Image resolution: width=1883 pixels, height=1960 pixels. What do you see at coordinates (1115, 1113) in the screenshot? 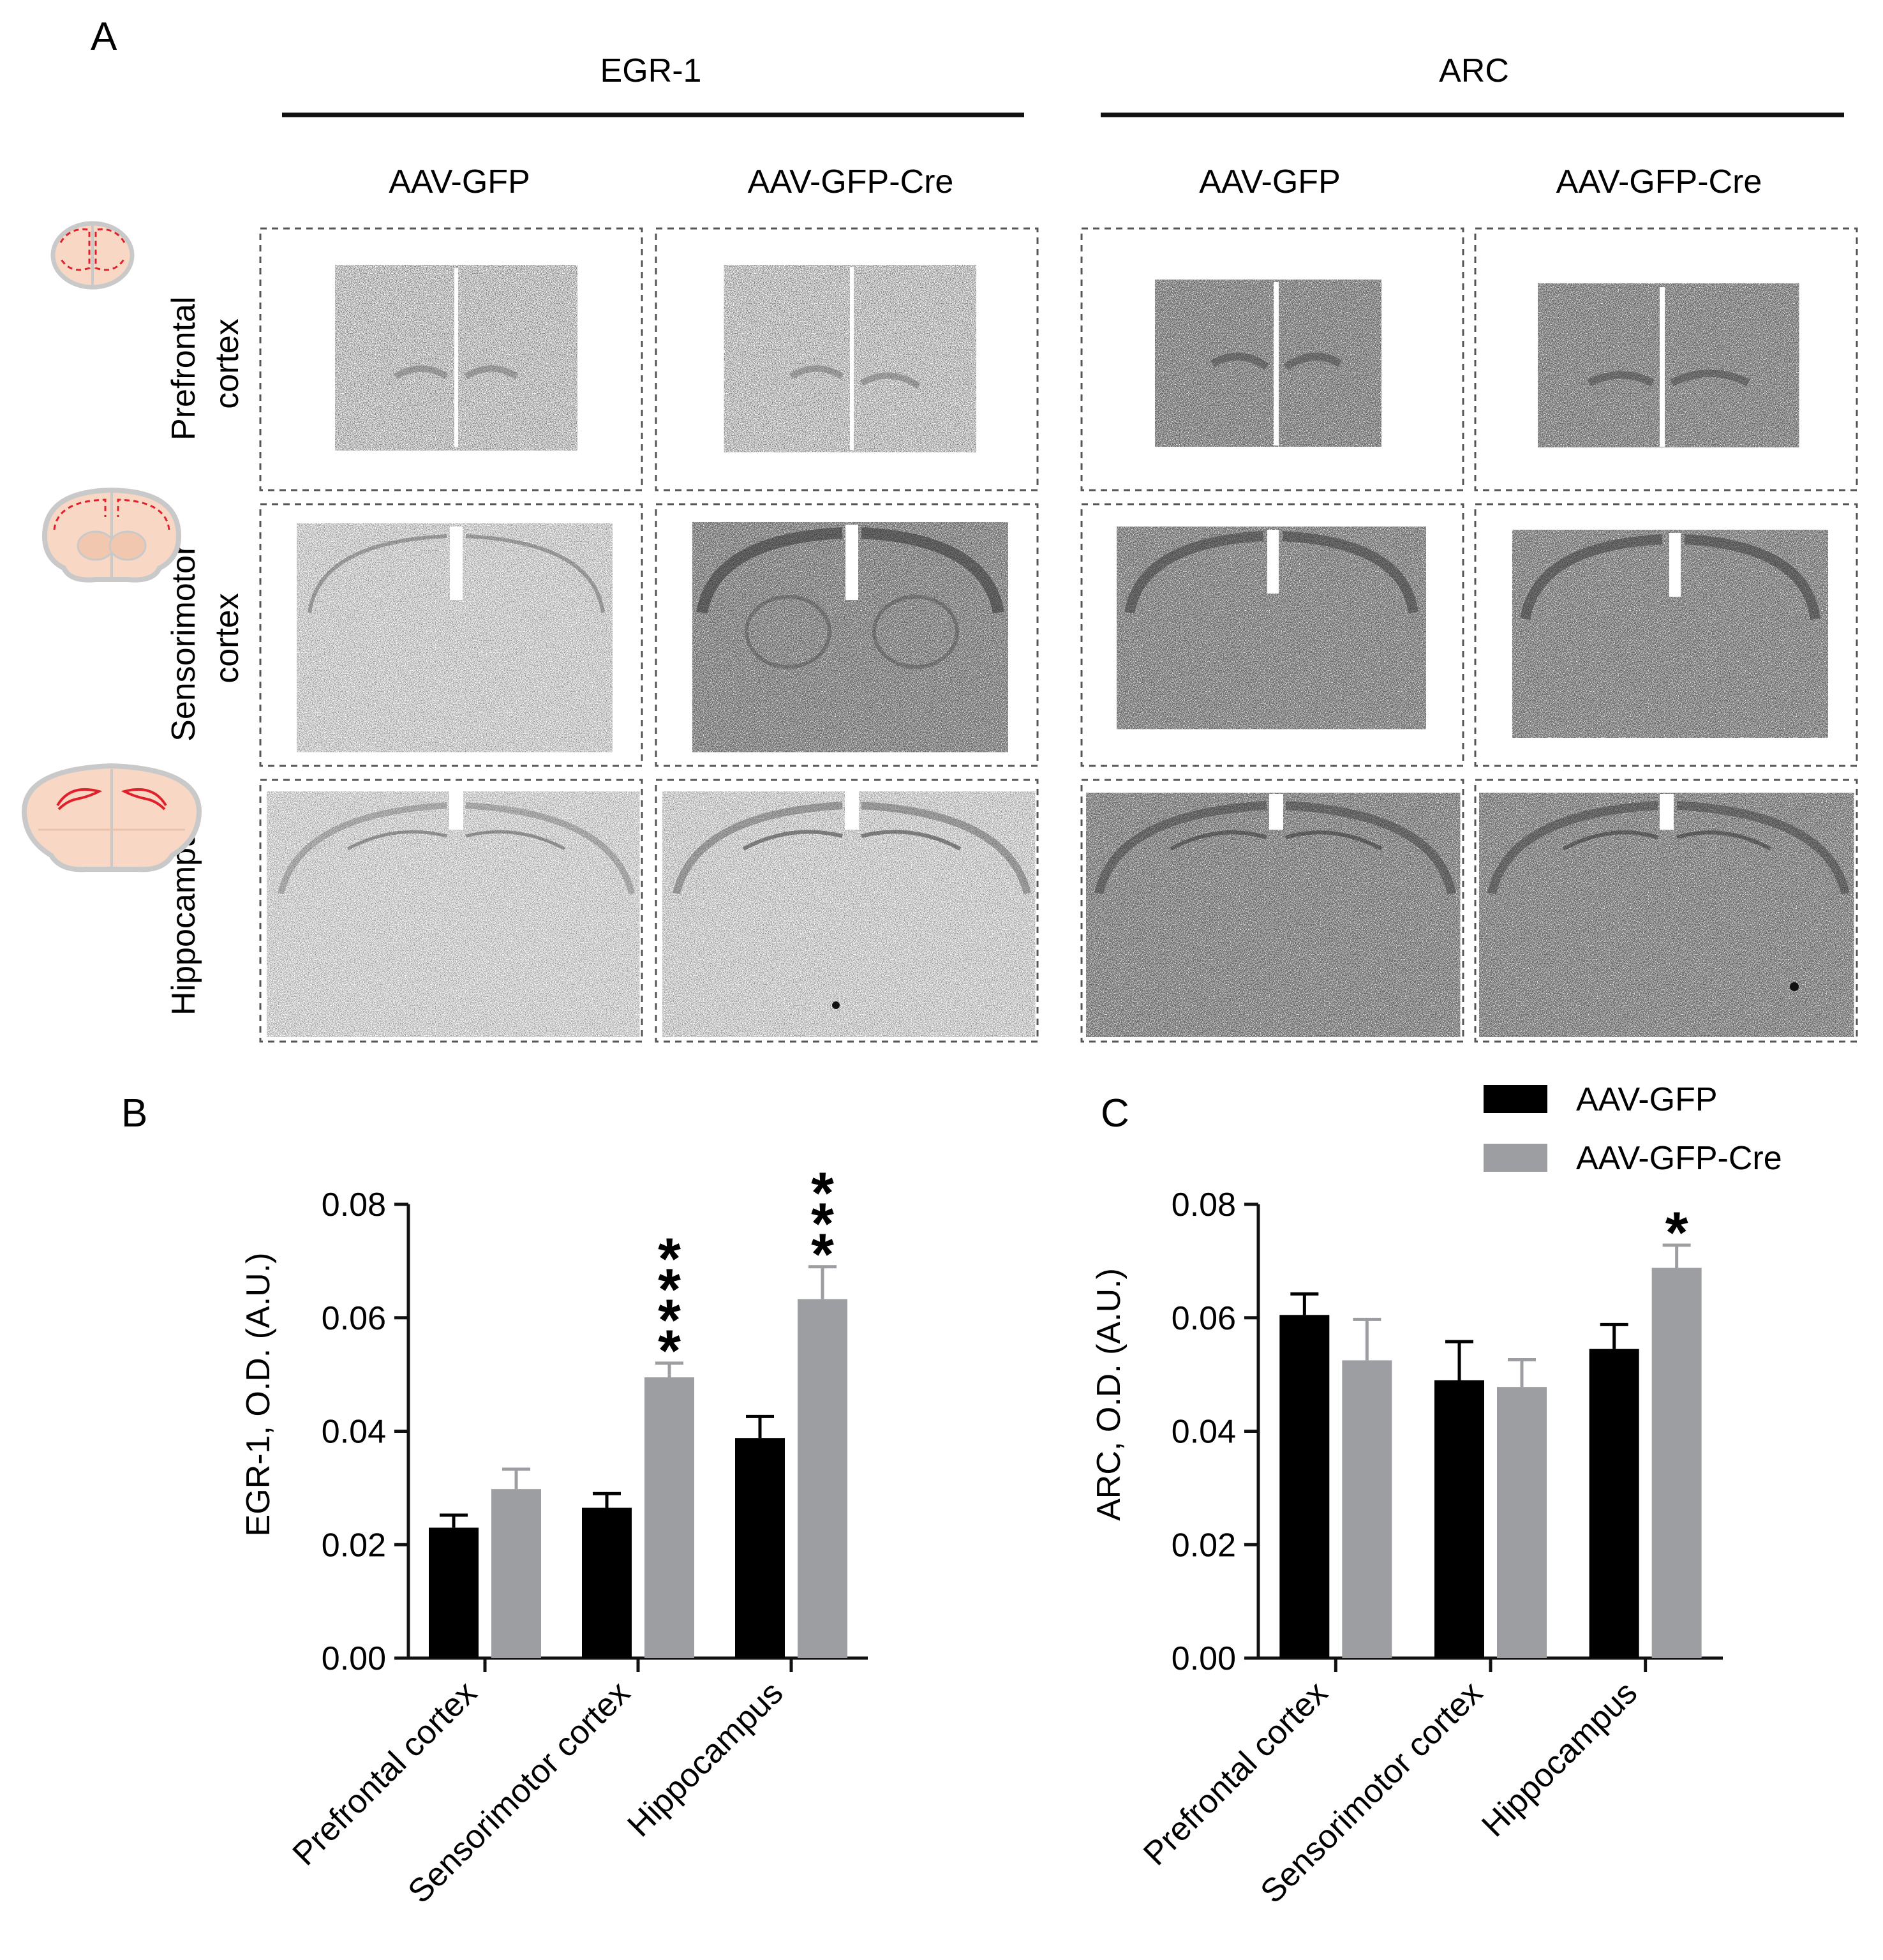
I see `panel-c-label: C` at bounding box center [1115, 1113].